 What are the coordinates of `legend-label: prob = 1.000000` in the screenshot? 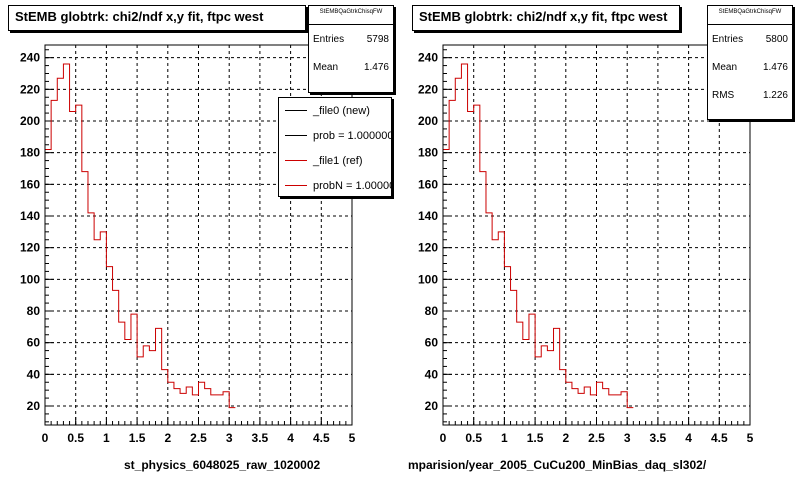 It's located at (352, 135).